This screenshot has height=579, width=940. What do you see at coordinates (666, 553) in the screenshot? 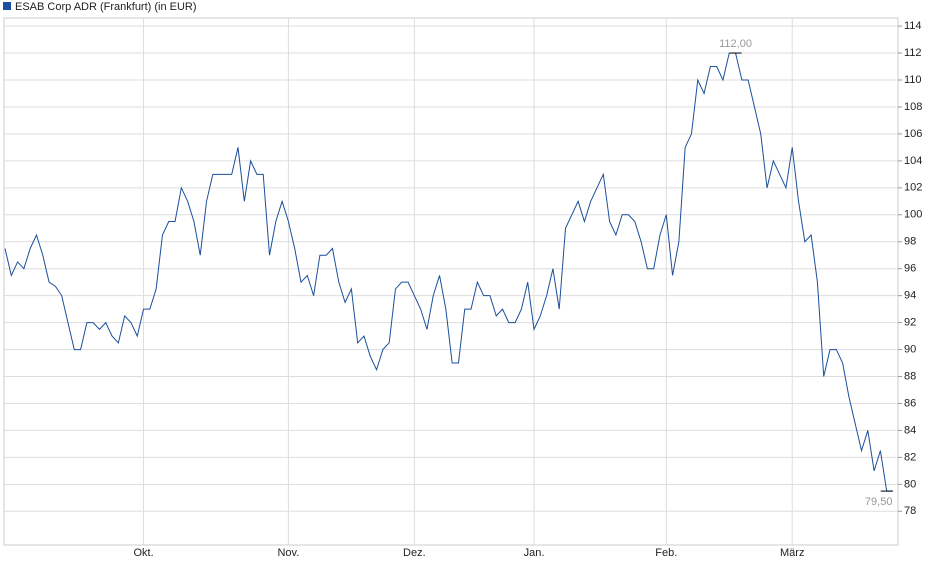
I see `x-tick-label: Feb.` at bounding box center [666, 553].